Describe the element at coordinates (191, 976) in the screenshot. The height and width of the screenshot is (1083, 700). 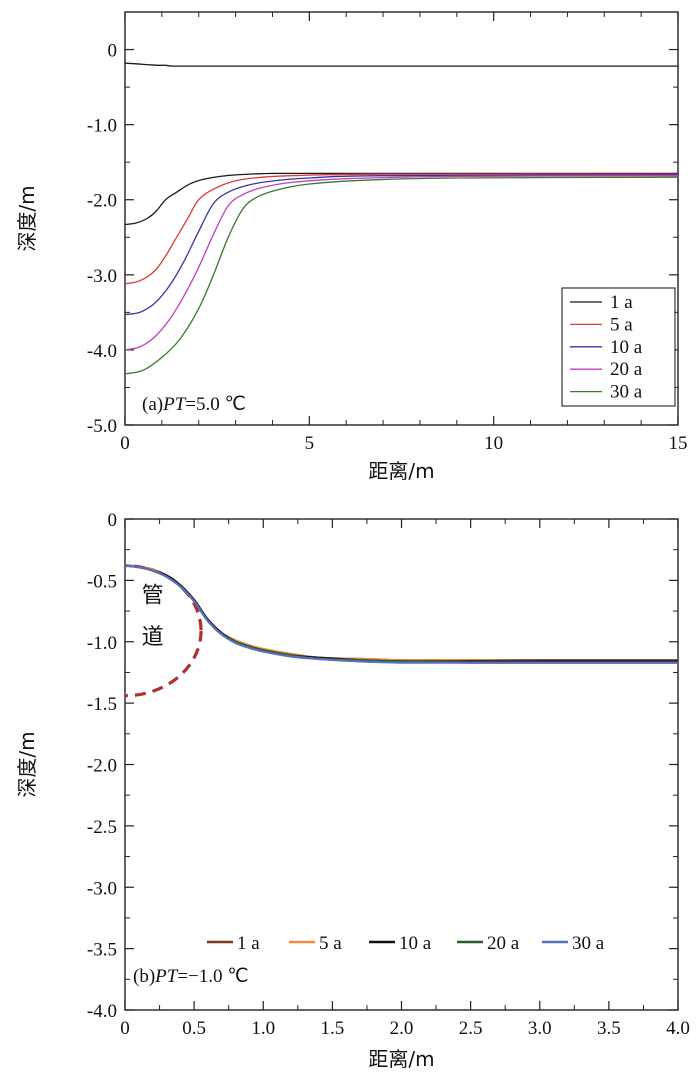
I see `panel-label: (b)PT=−1.0 ℃` at that location.